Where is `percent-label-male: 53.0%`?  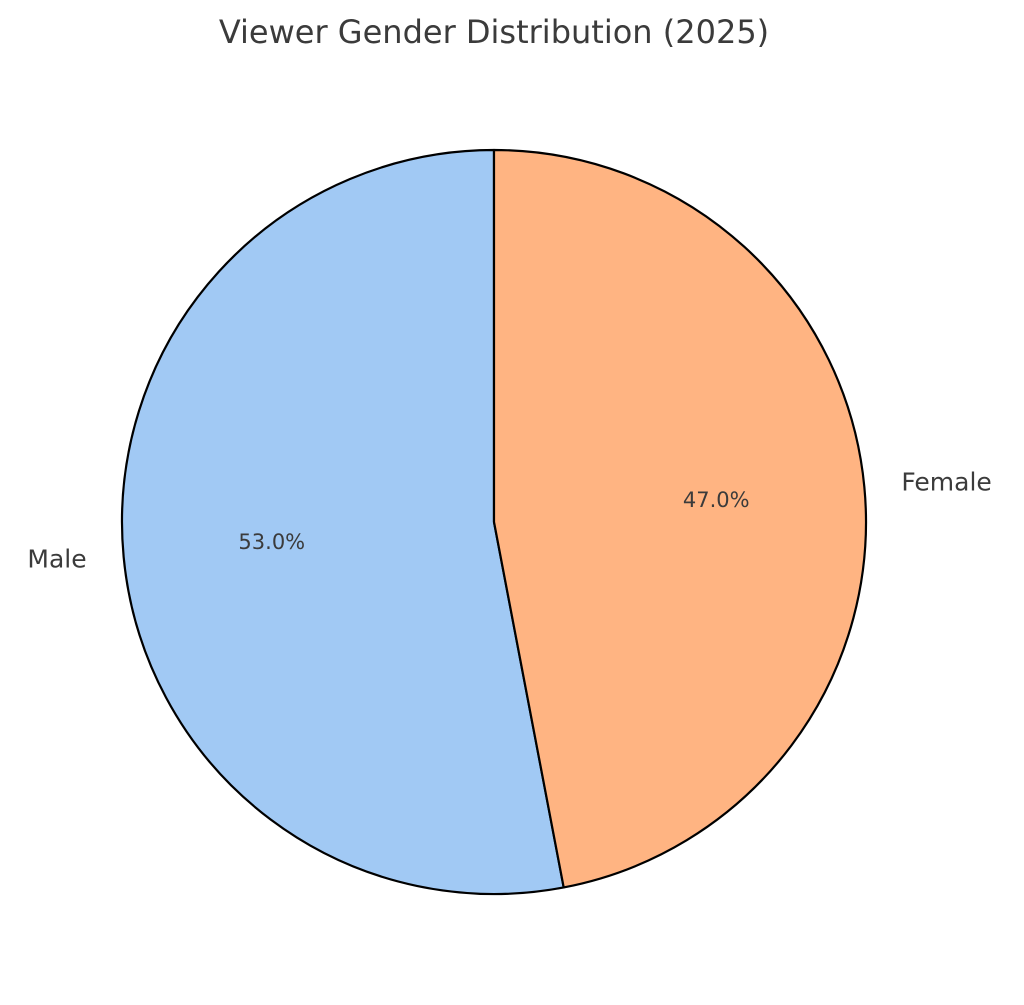
percent-label-male: 53.0% is located at coordinates (271, 542).